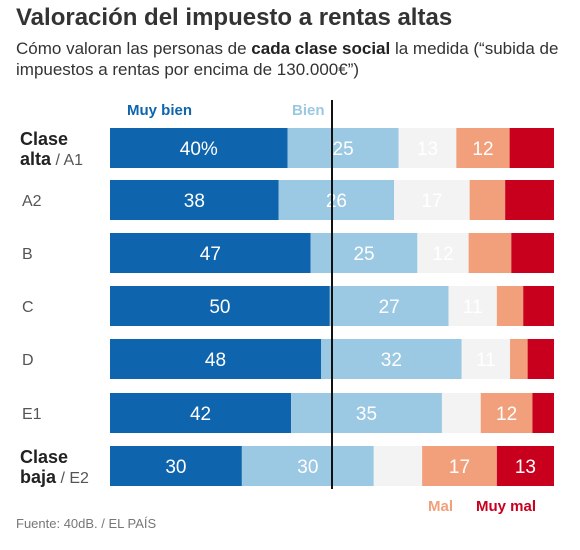 Image resolution: width=580 pixels, height=550 pixels. I want to click on data-label: 26, so click(336, 201).